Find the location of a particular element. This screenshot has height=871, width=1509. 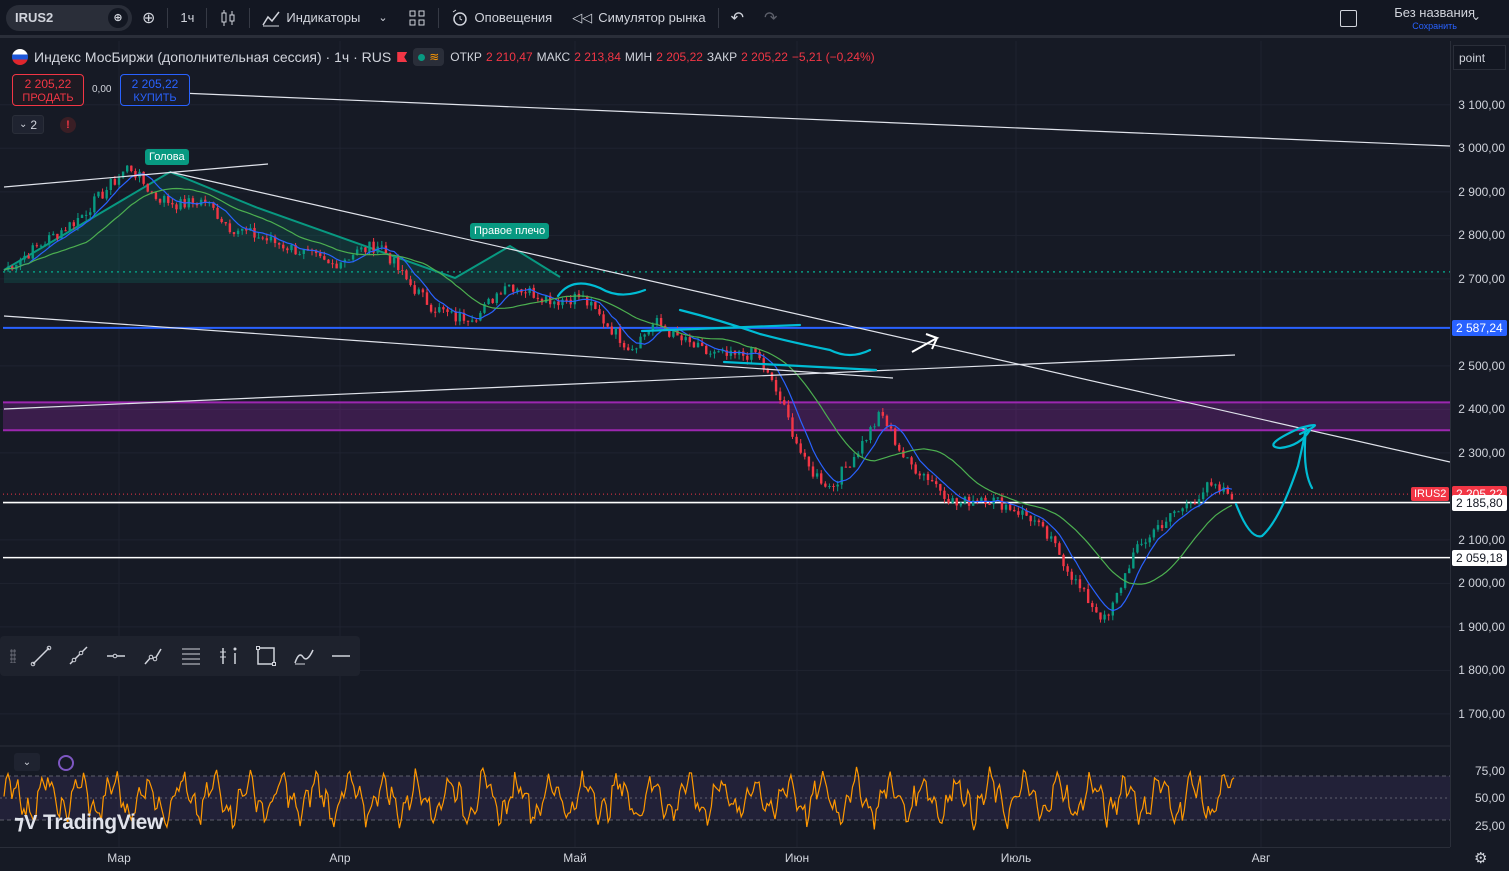

sell-button: 2 205,22 ПРОДАТЬ is located at coordinates (48, 90).